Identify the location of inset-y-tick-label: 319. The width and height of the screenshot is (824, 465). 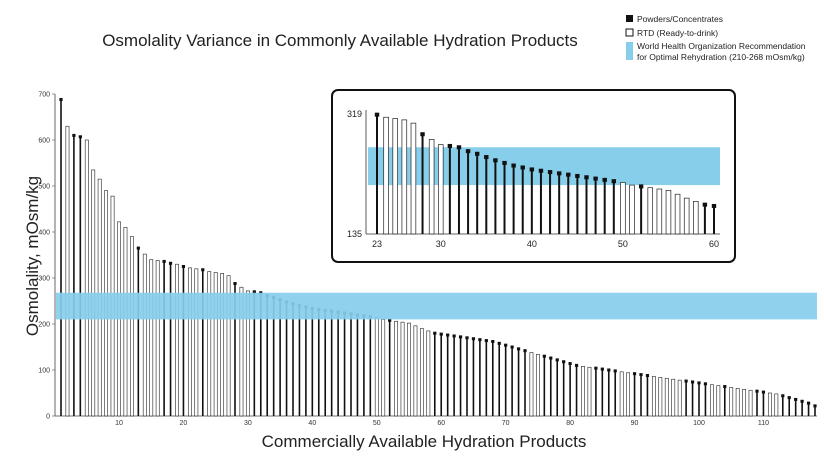
(354, 114).